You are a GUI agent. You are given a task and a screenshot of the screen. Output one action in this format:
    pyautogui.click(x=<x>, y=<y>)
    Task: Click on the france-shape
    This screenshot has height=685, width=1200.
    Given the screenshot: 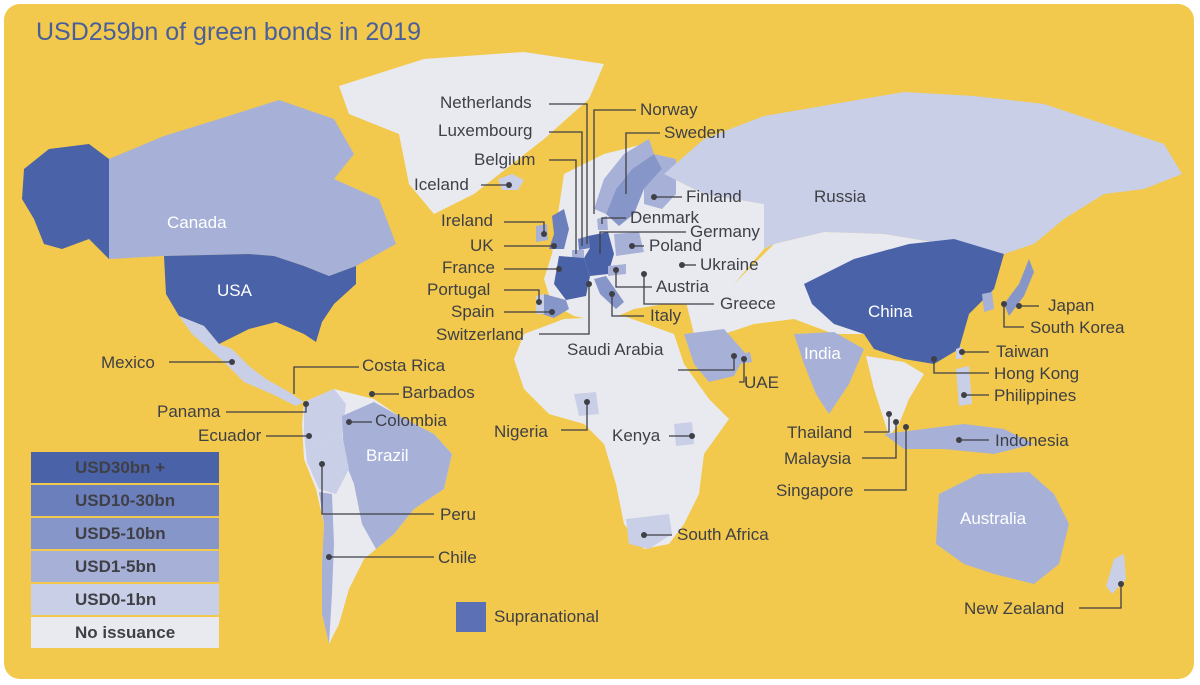 What is the action you would take?
    pyautogui.click(x=572, y=278)
    